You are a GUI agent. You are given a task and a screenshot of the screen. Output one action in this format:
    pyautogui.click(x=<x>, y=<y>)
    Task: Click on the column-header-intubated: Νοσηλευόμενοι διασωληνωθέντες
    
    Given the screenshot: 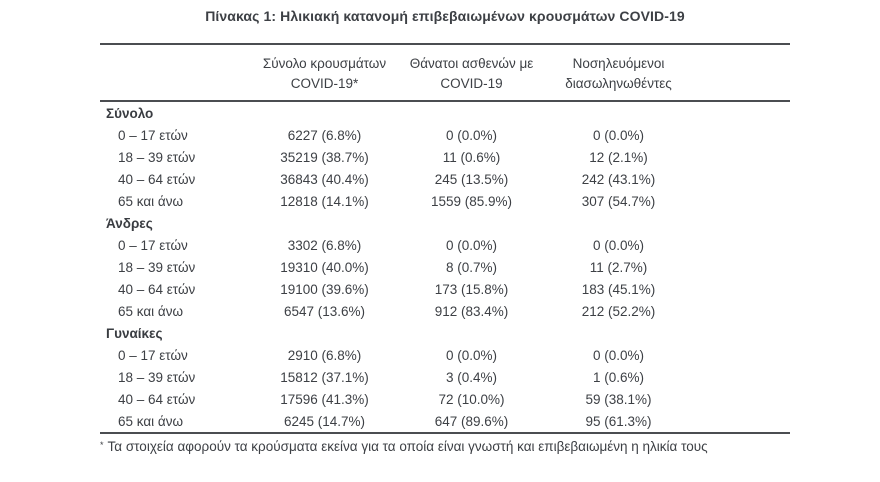 What is the action you would take?
    pyautogui.click(x=618, y=72)
    